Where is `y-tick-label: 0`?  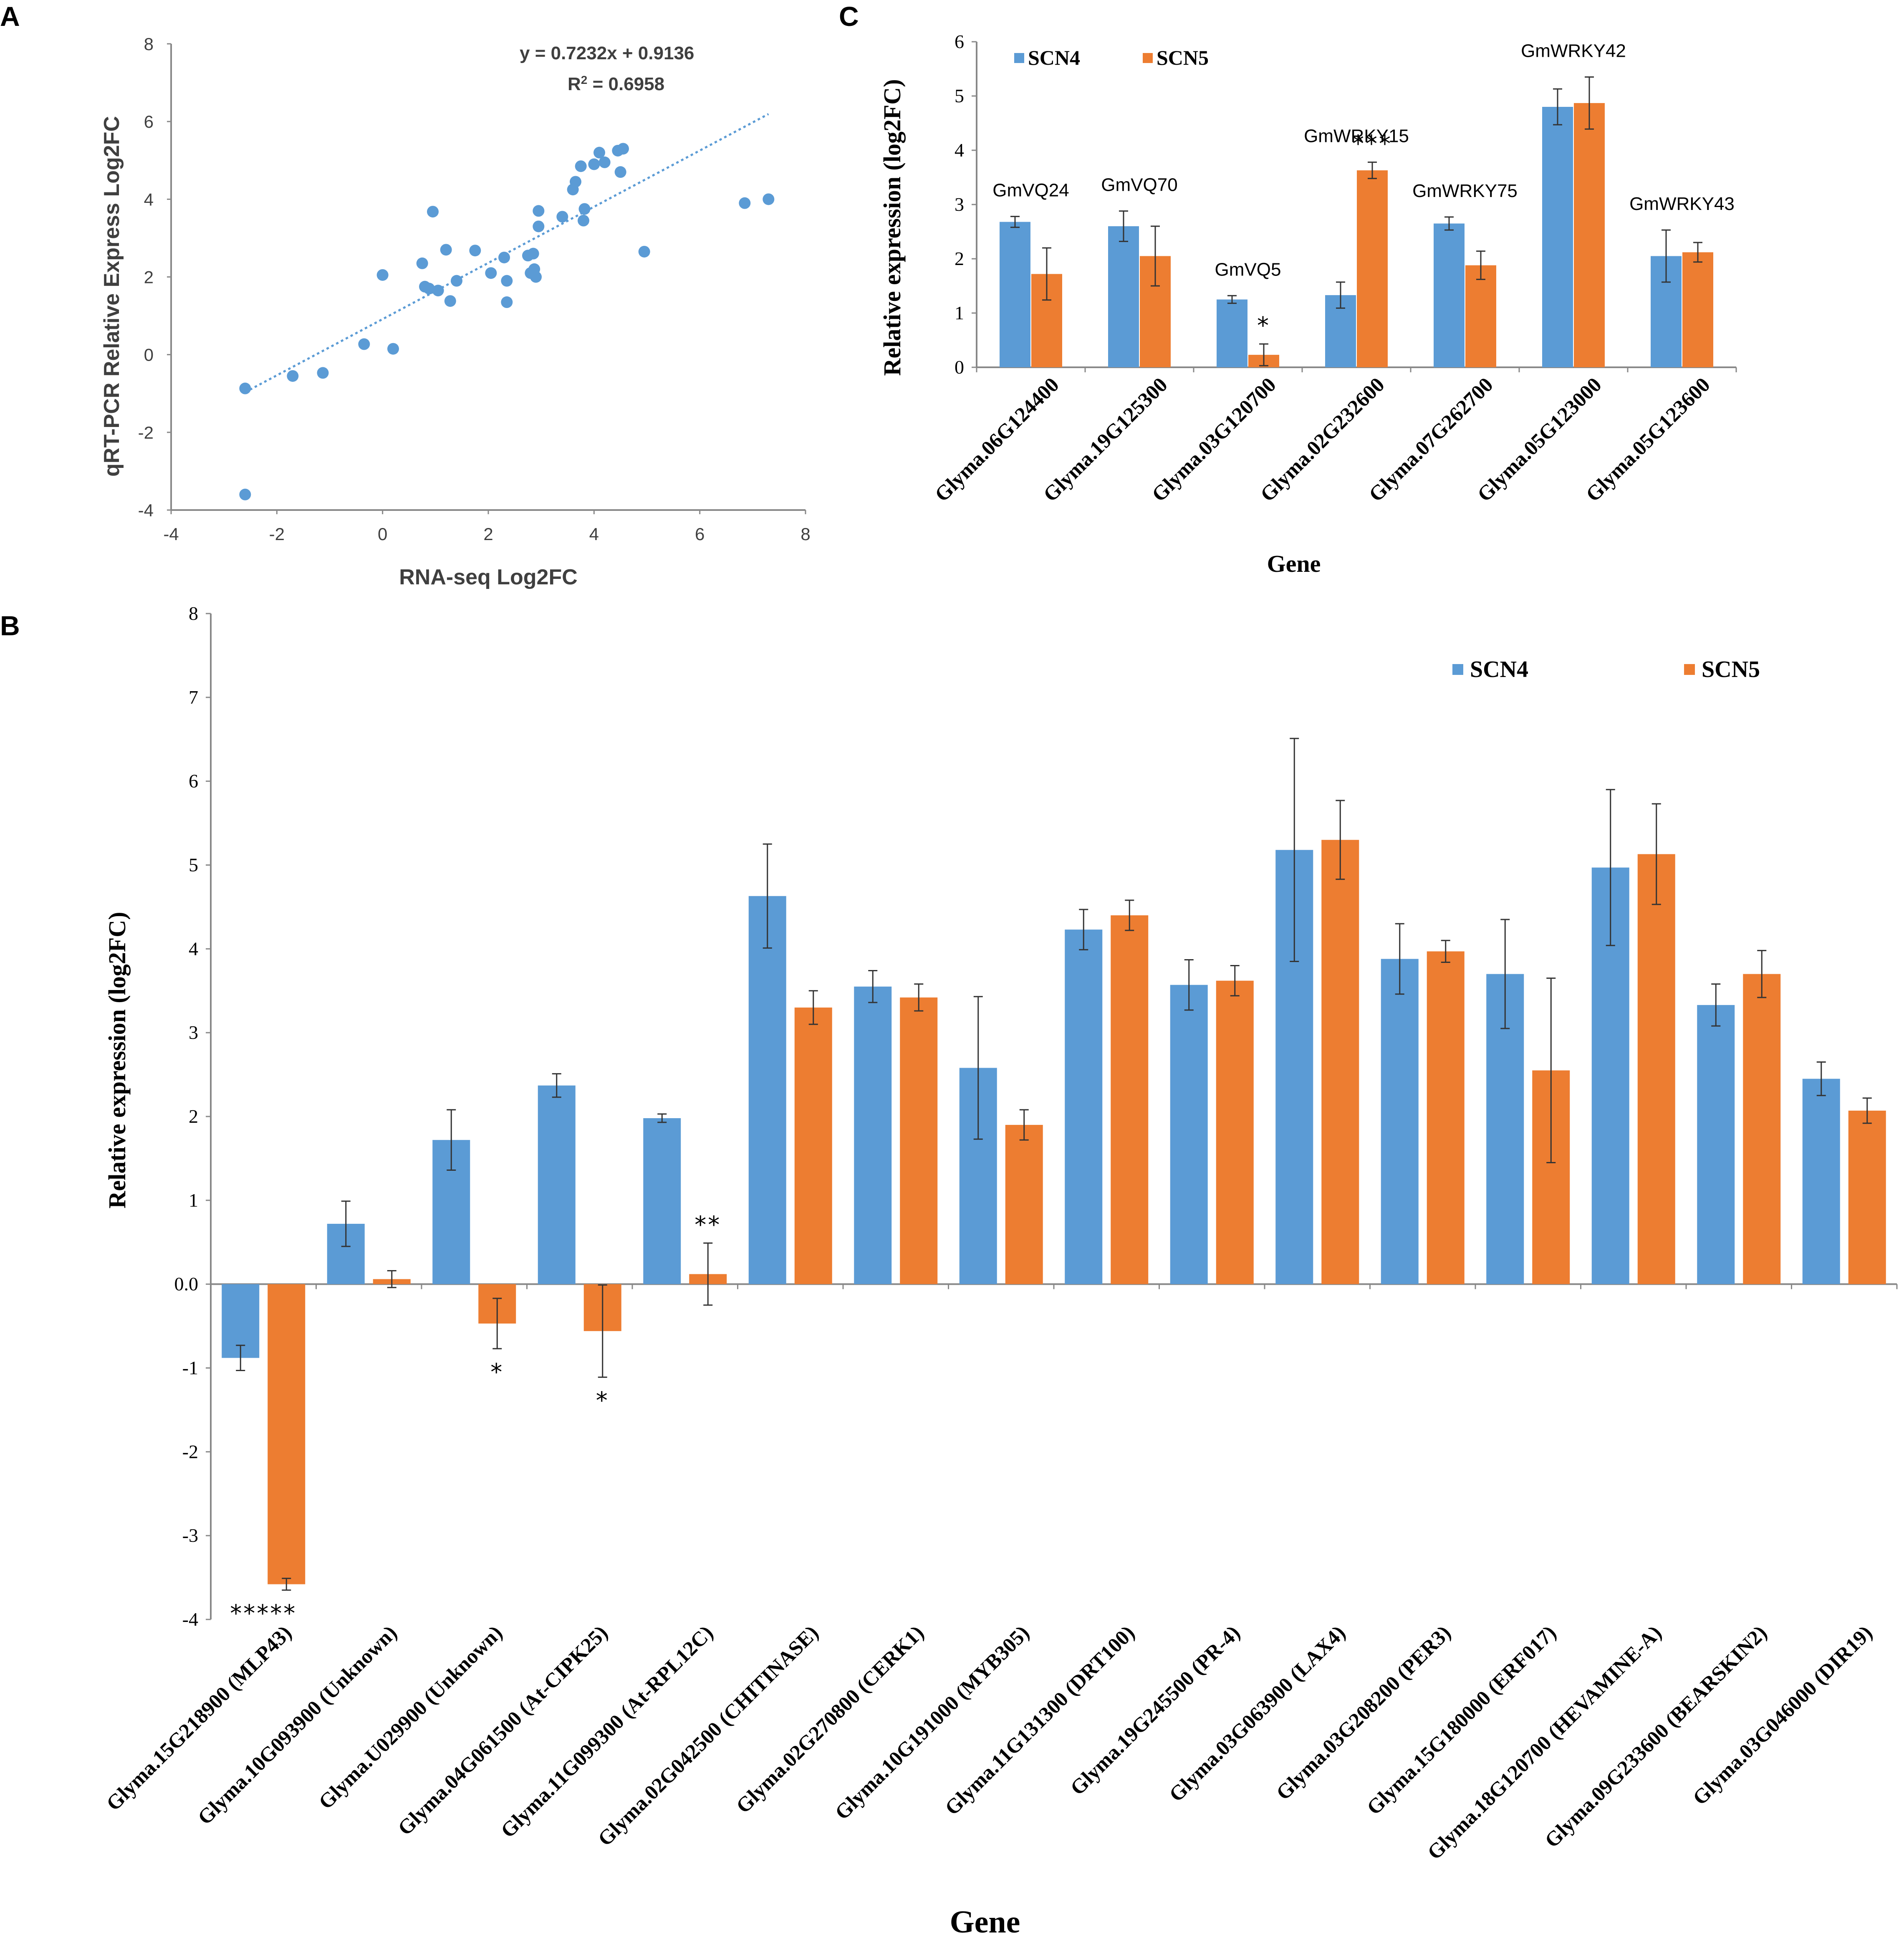 y-tick-label: 0 is located at coordinates (149, 355).